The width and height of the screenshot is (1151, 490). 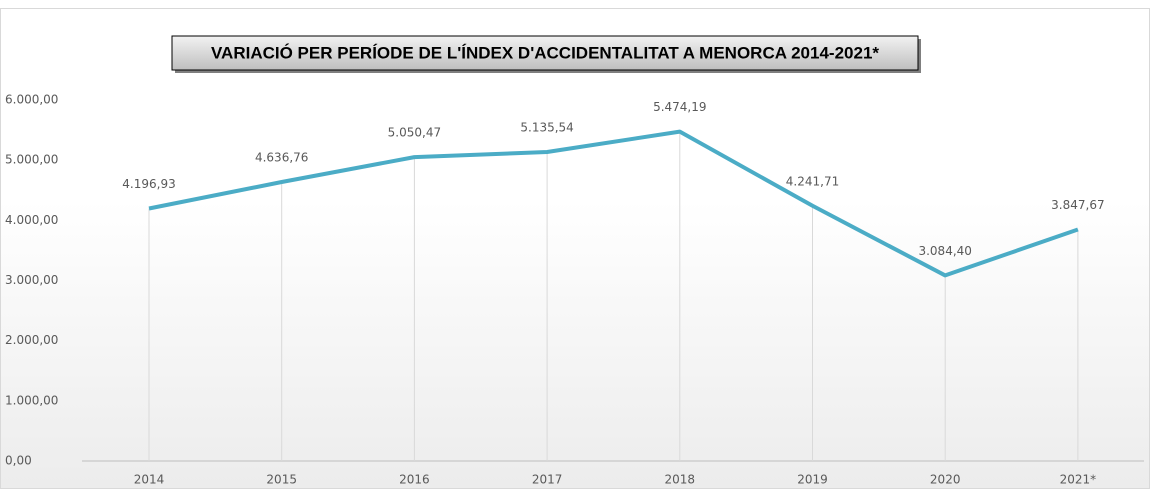 What do you see at coordinates (679, 107) in the screenshot?
I see `data-label: 5.474,19` at bounding box center [679, 107].